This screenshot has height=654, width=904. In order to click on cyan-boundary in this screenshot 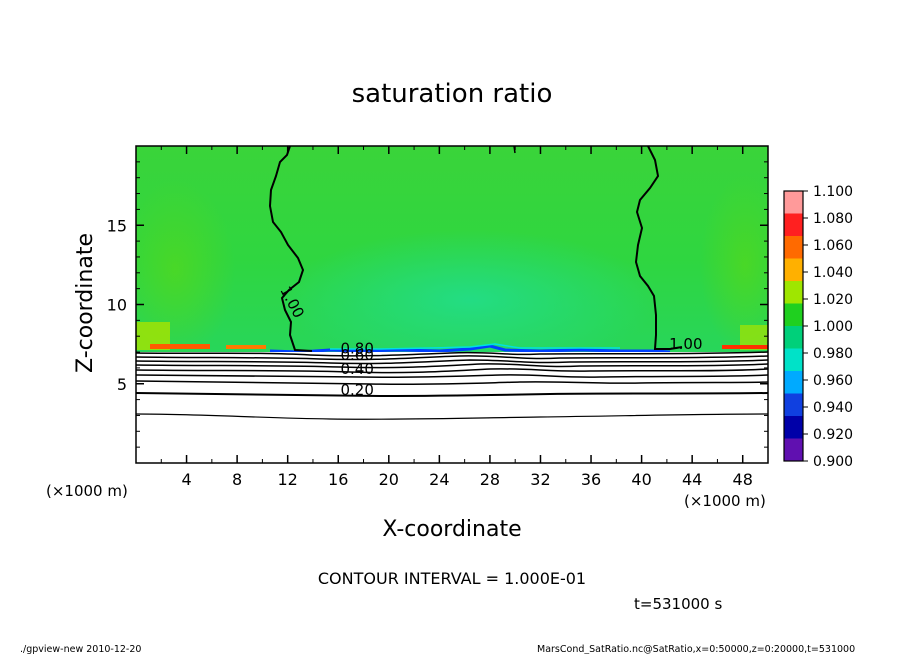, I will do `click(475, 346)`.